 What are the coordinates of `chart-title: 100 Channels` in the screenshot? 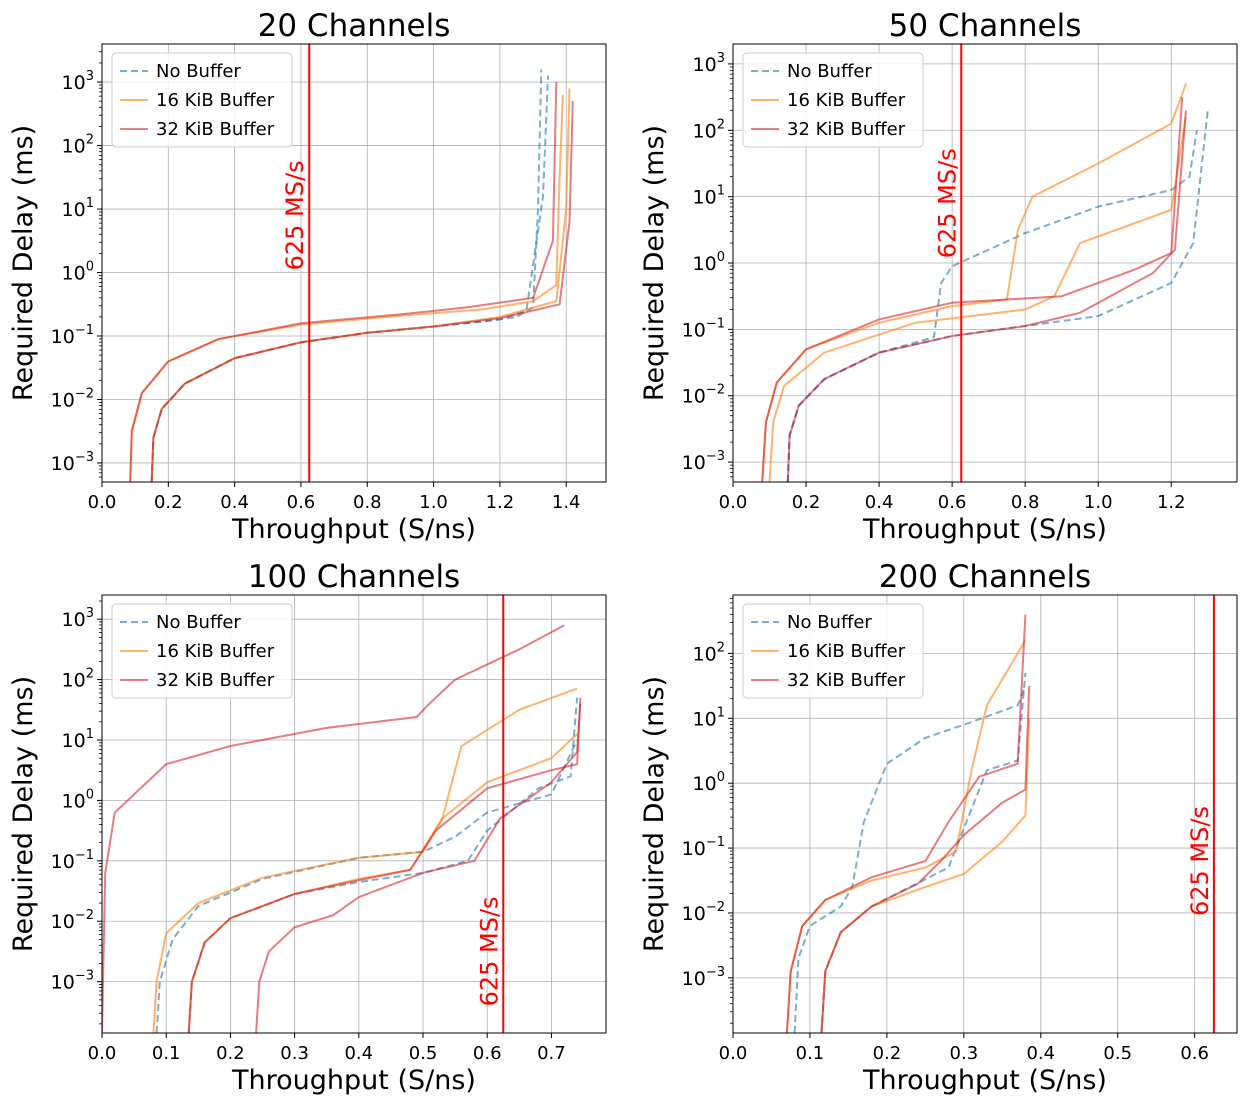 It's located at (354, 577).